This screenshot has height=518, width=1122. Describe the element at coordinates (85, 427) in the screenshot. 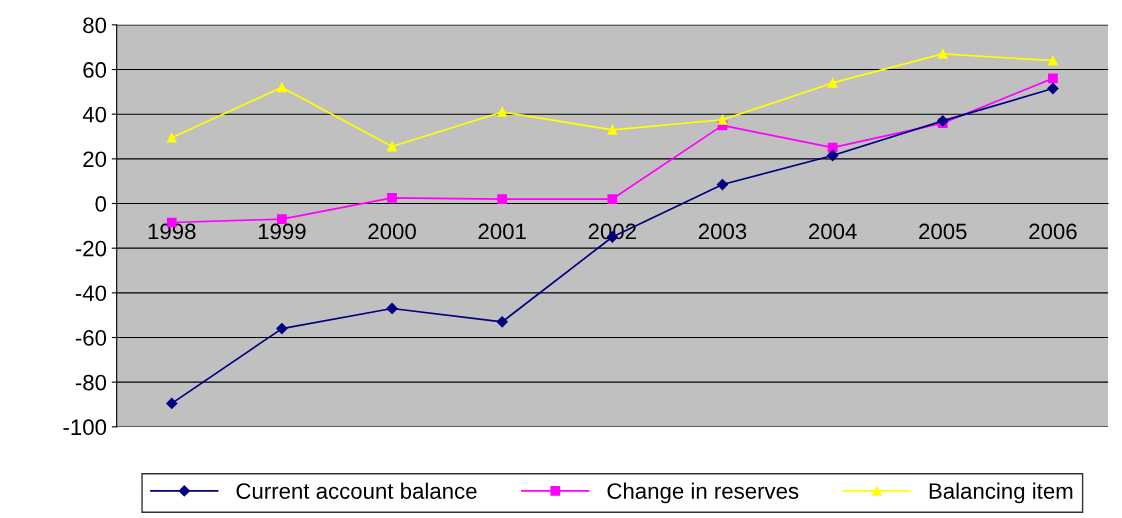

I see `y-tick-label: -100` at that location.